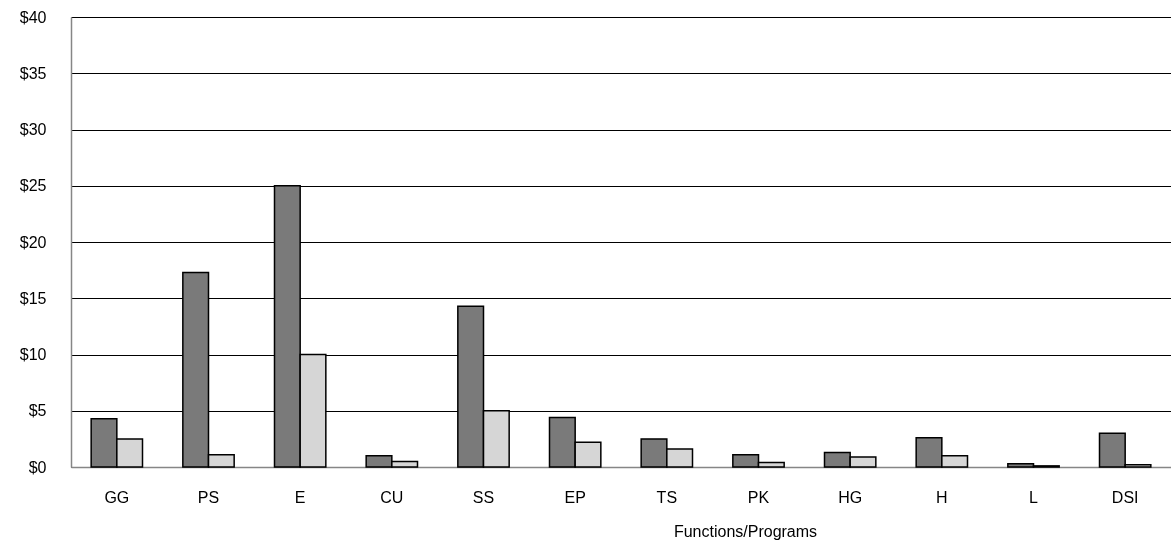 This screenshot has width=1171, height=548. What do you see at coordinates (33, 298) in the screenshot?
I see `y-tick-label: $15` at bounding box center [33, 298].